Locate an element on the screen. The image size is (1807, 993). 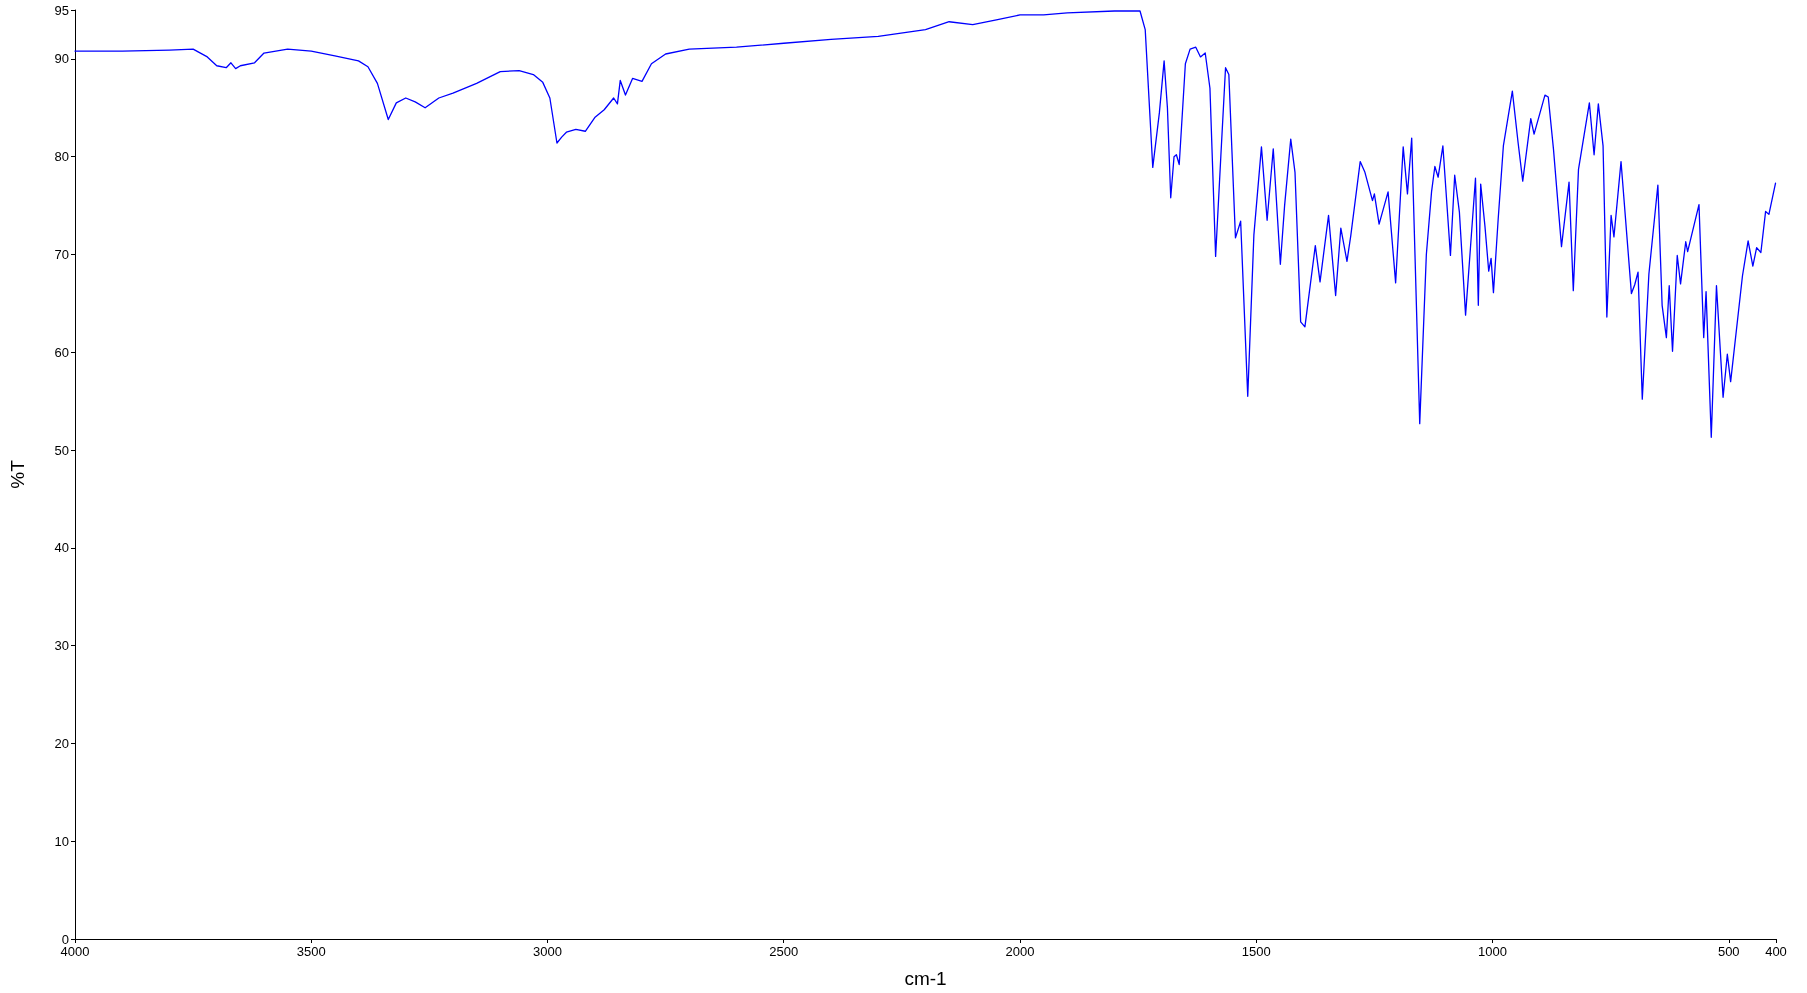
x-tick-label: 400 is located at coordinates (1776, 951).